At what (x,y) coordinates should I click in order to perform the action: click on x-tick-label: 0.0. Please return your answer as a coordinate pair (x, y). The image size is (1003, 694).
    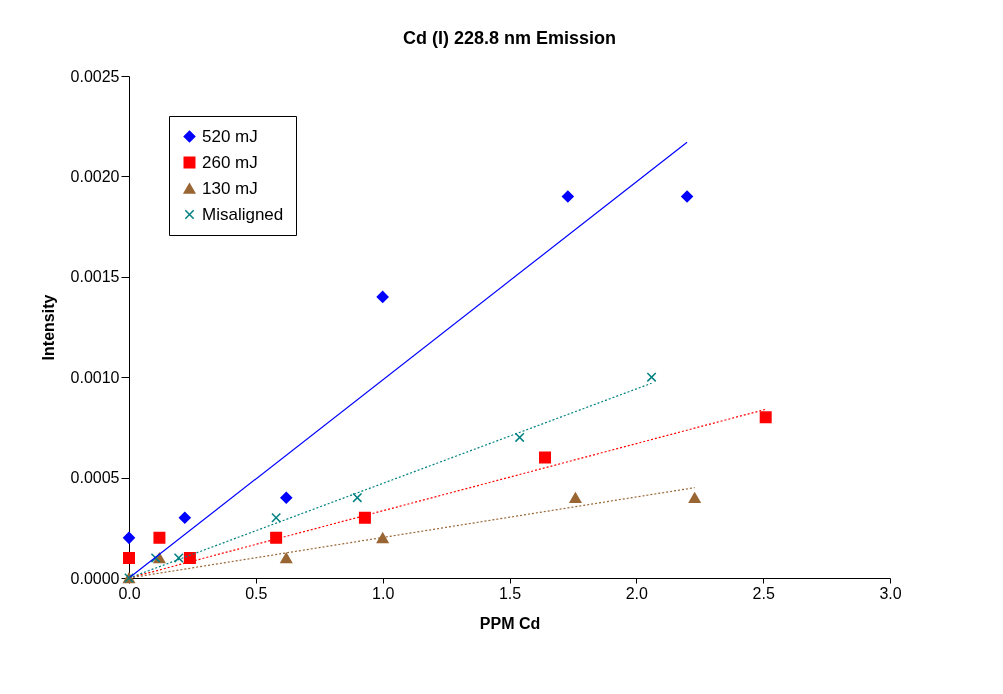
    Looking at the image, I should click on (129, 593).